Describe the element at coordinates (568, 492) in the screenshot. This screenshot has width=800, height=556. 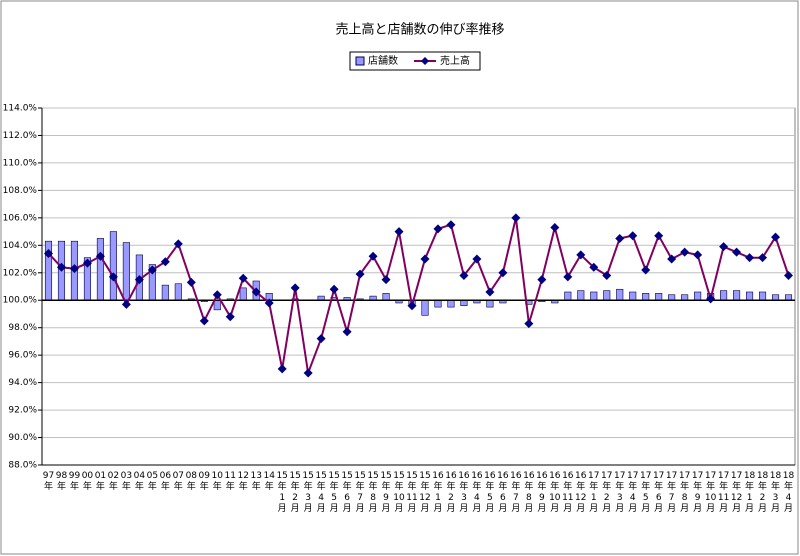
I see `x-tick-label: 16 年 11 月` at that location.